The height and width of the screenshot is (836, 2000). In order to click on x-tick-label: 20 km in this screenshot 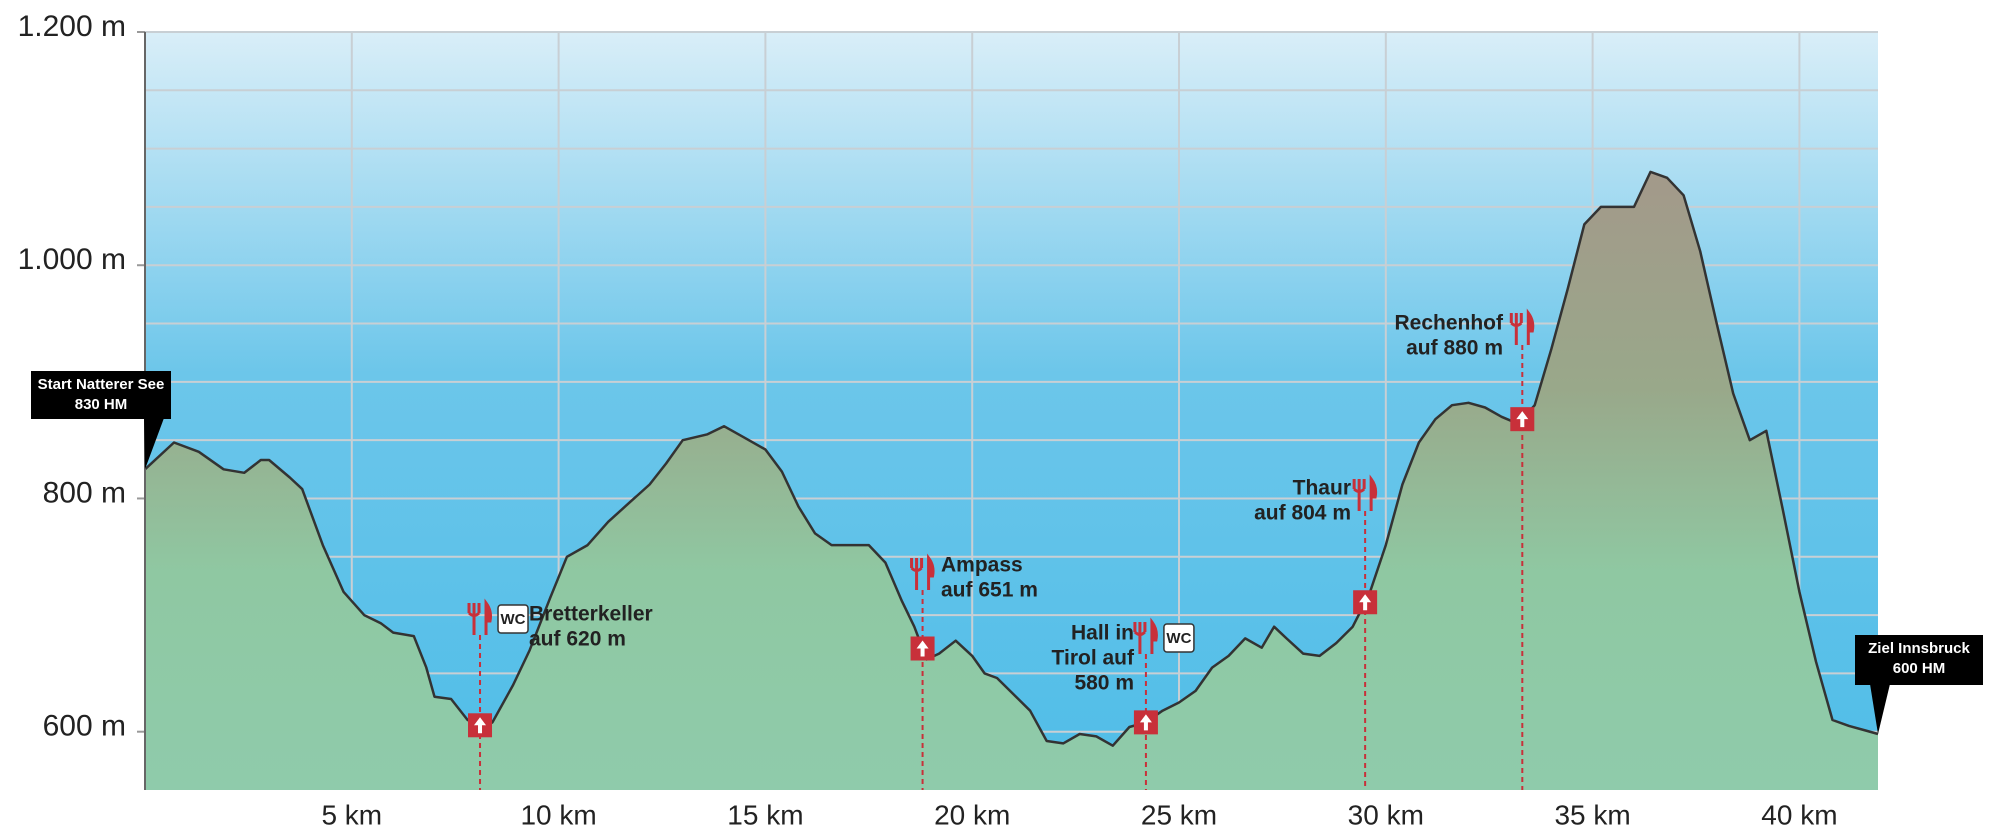, I will do `click(972, 814)`.